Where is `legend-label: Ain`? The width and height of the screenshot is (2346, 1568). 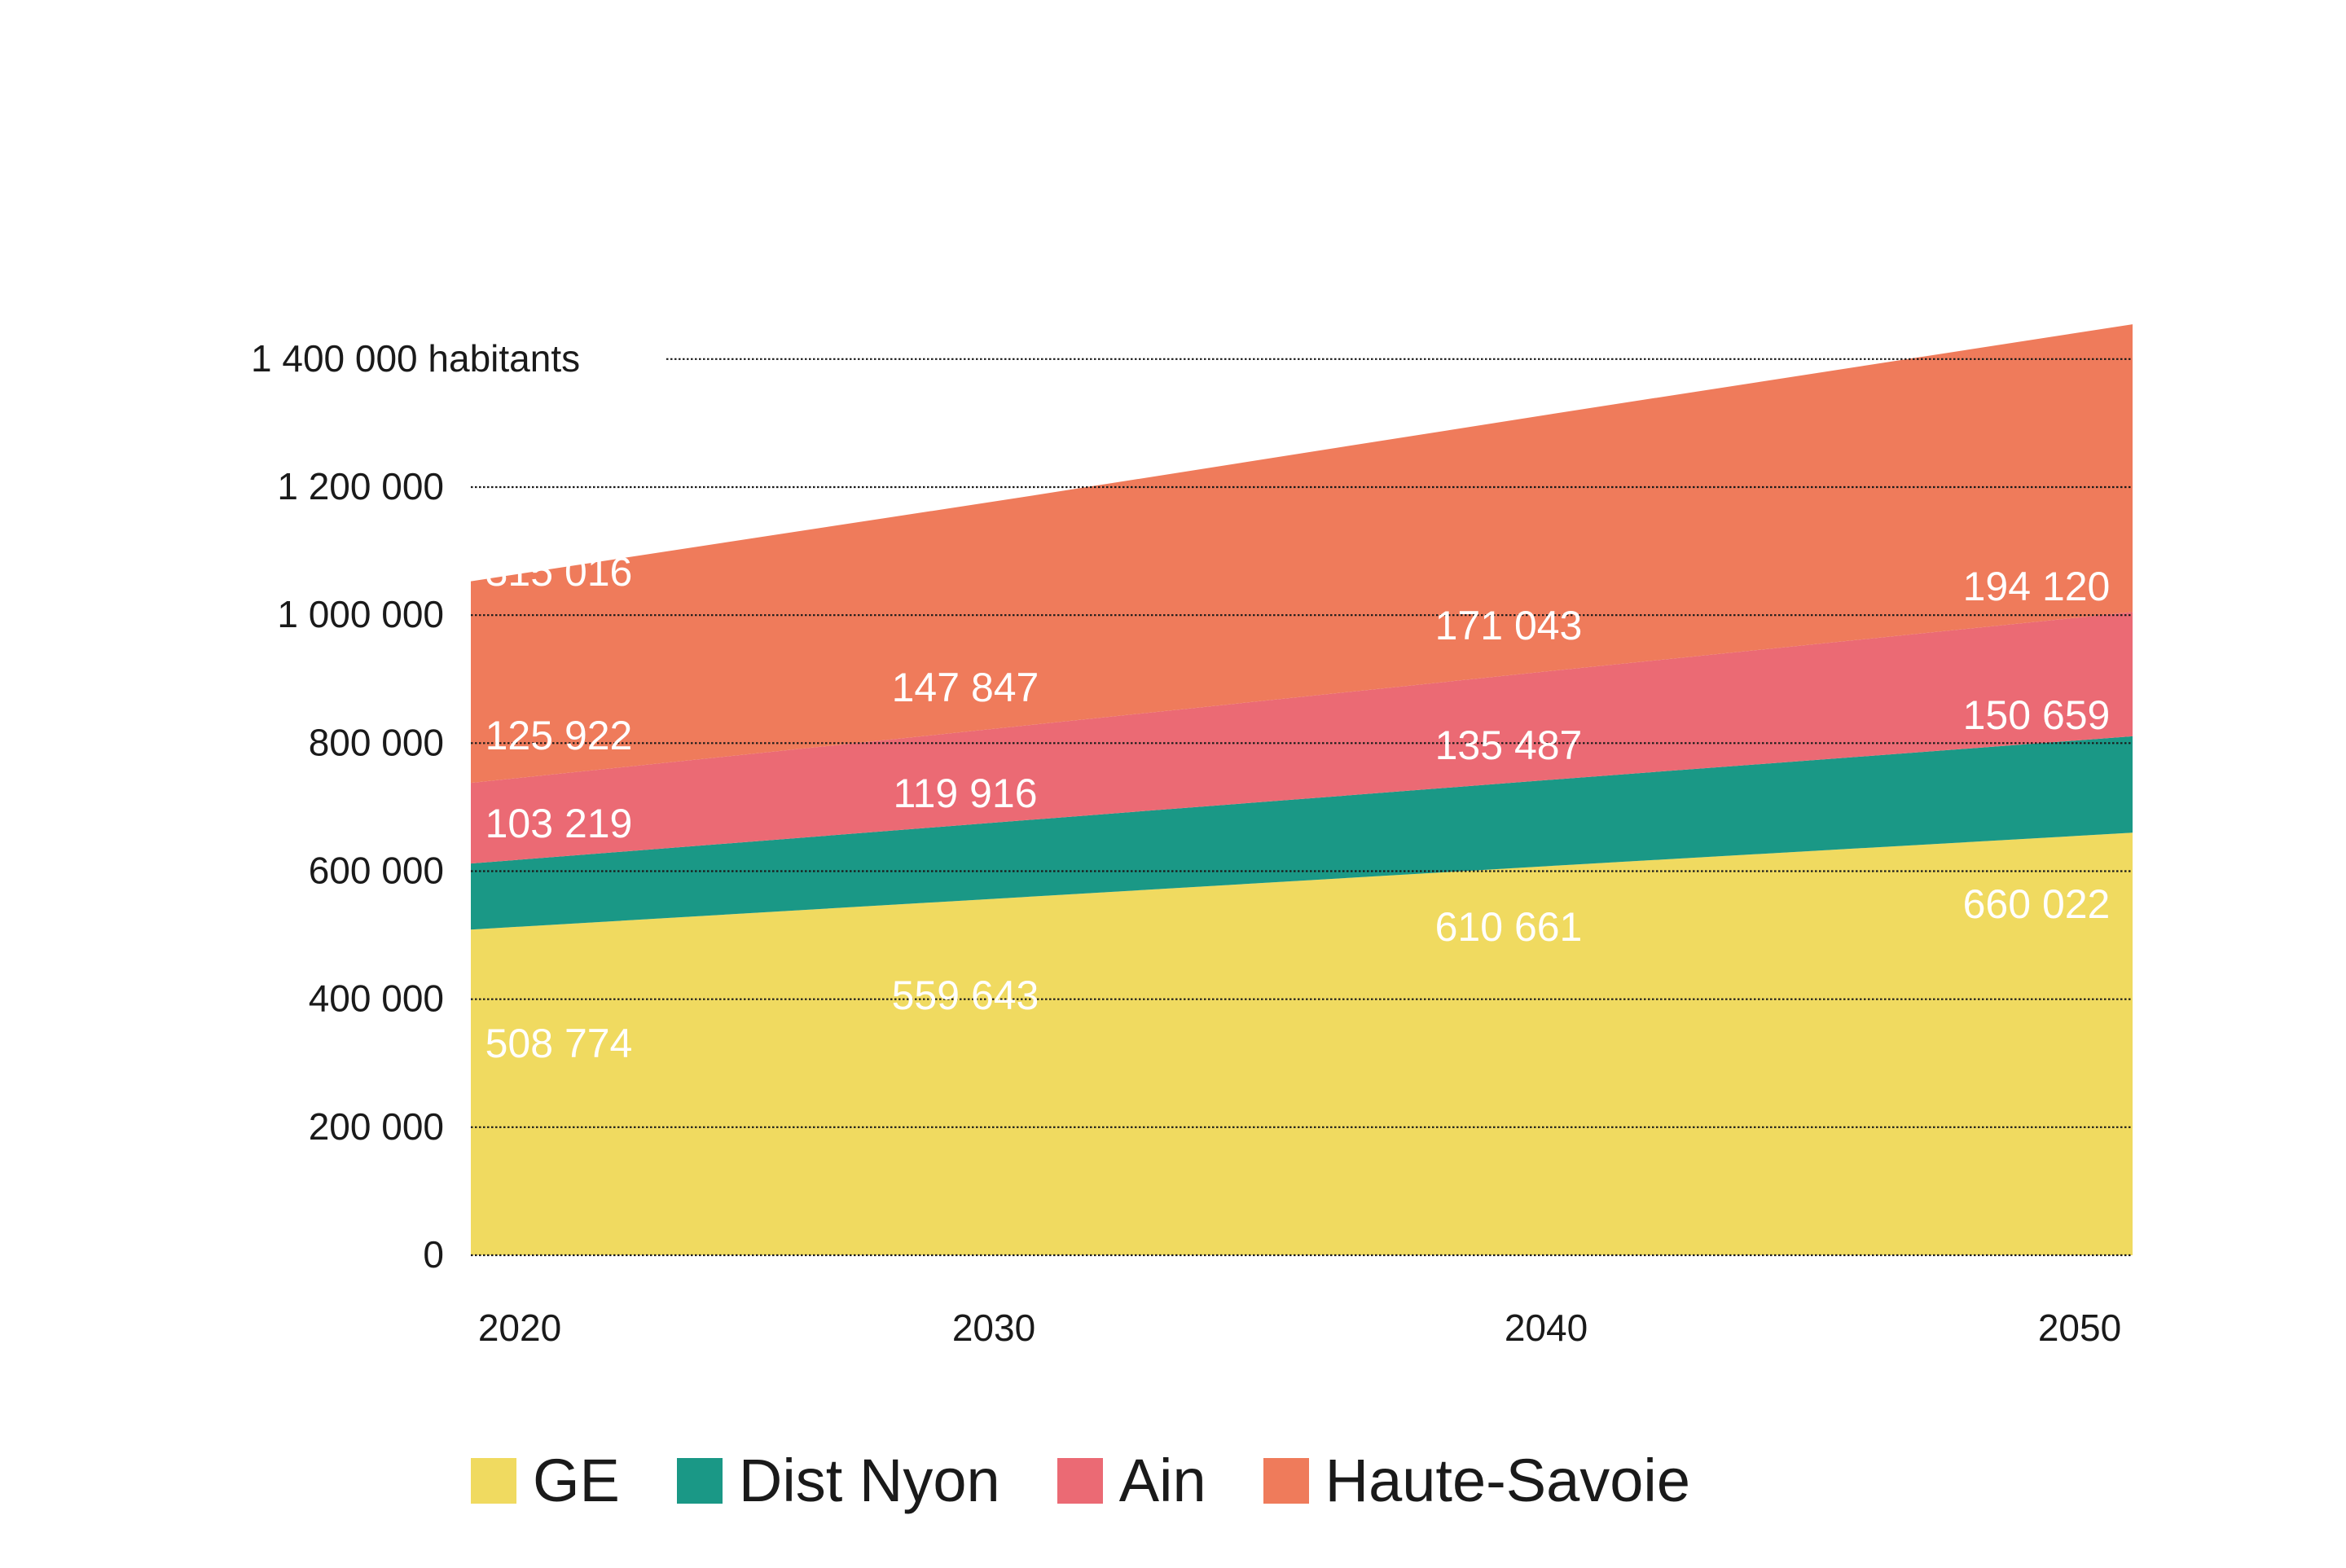 legend-label: Ain is located at coordinates (1162, 1480).